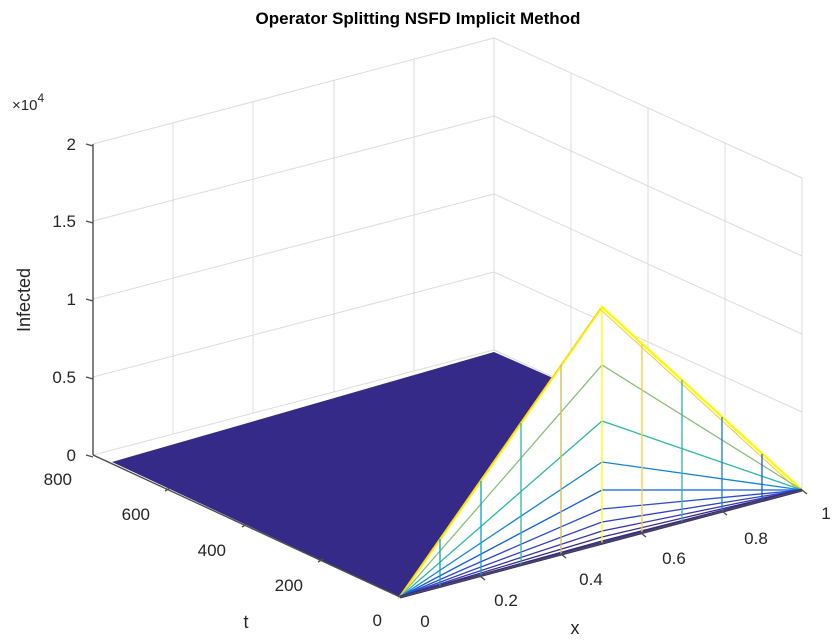  Describe the element at coordinates (418, 18) in the screenshot. I see `chart-title: Operator Splitting NSFD Implicit Method` at that location.